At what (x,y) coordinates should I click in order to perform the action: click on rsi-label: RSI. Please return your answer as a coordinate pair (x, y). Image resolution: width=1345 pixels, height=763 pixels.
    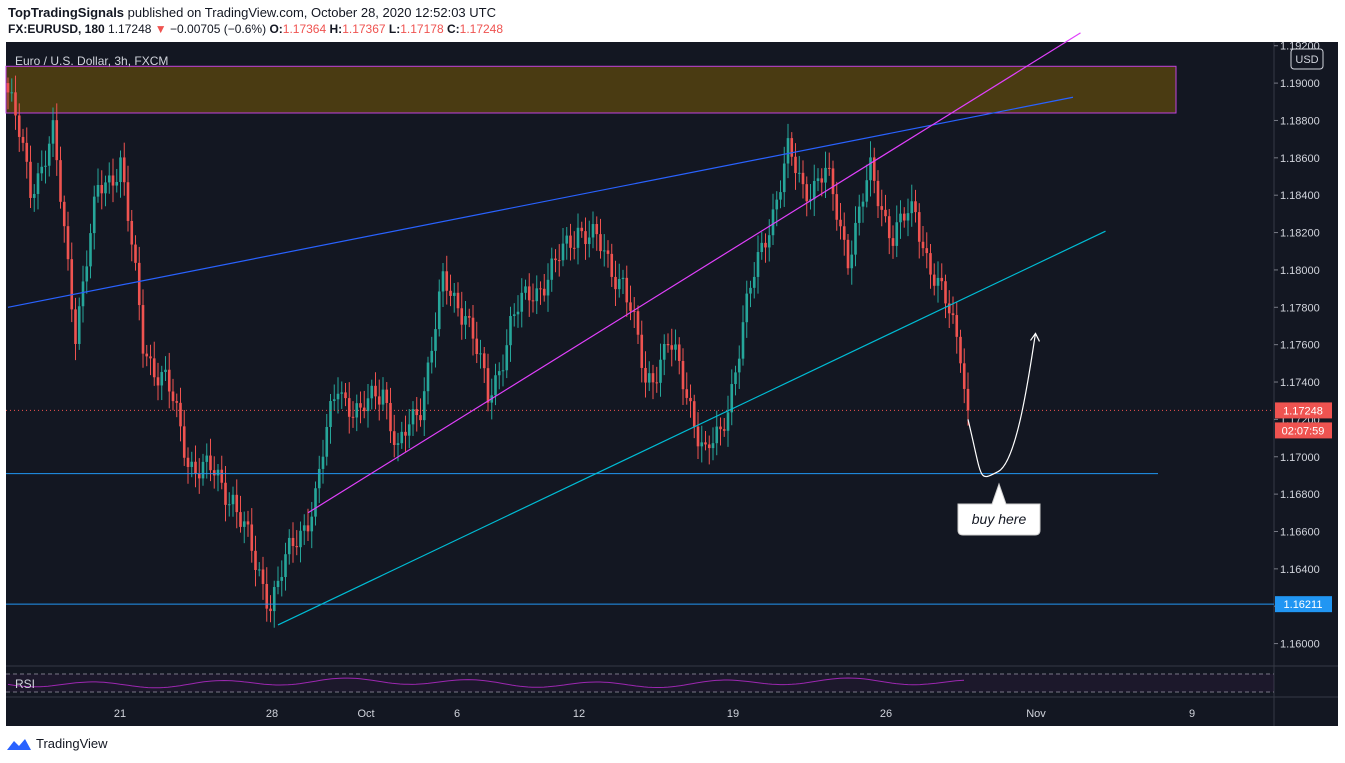
    Looking at the image, I should click on (25, 684).